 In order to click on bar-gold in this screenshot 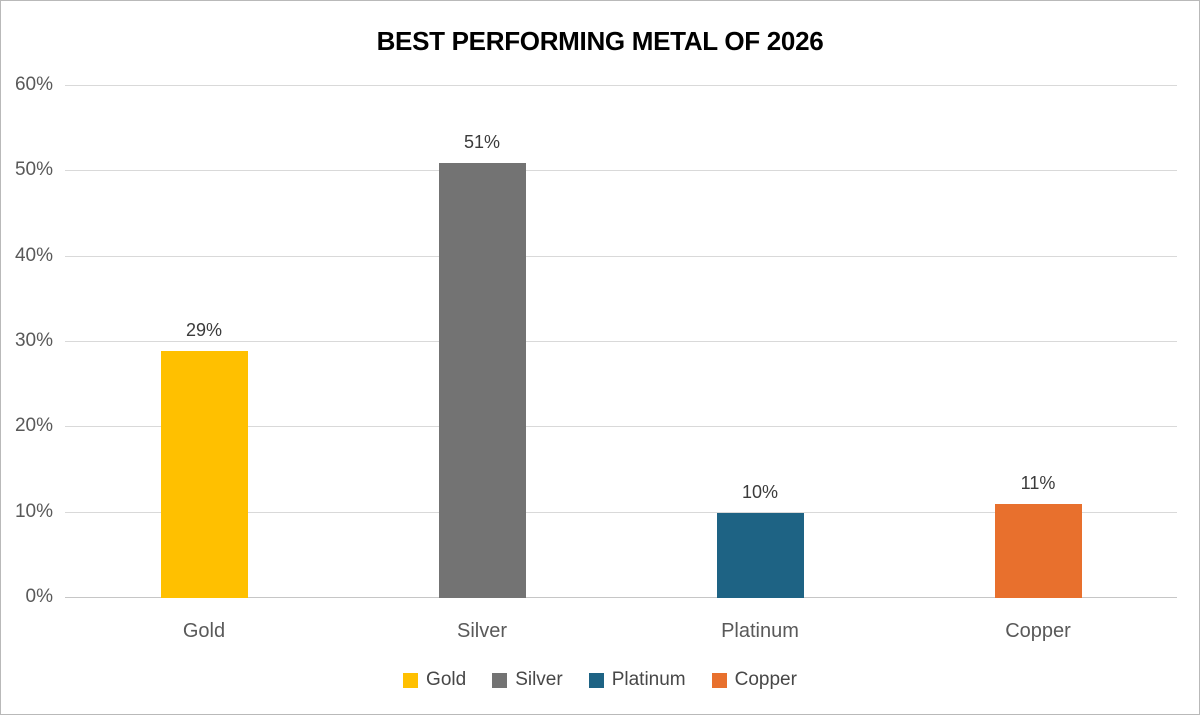, I will do `click(204, 474)`.